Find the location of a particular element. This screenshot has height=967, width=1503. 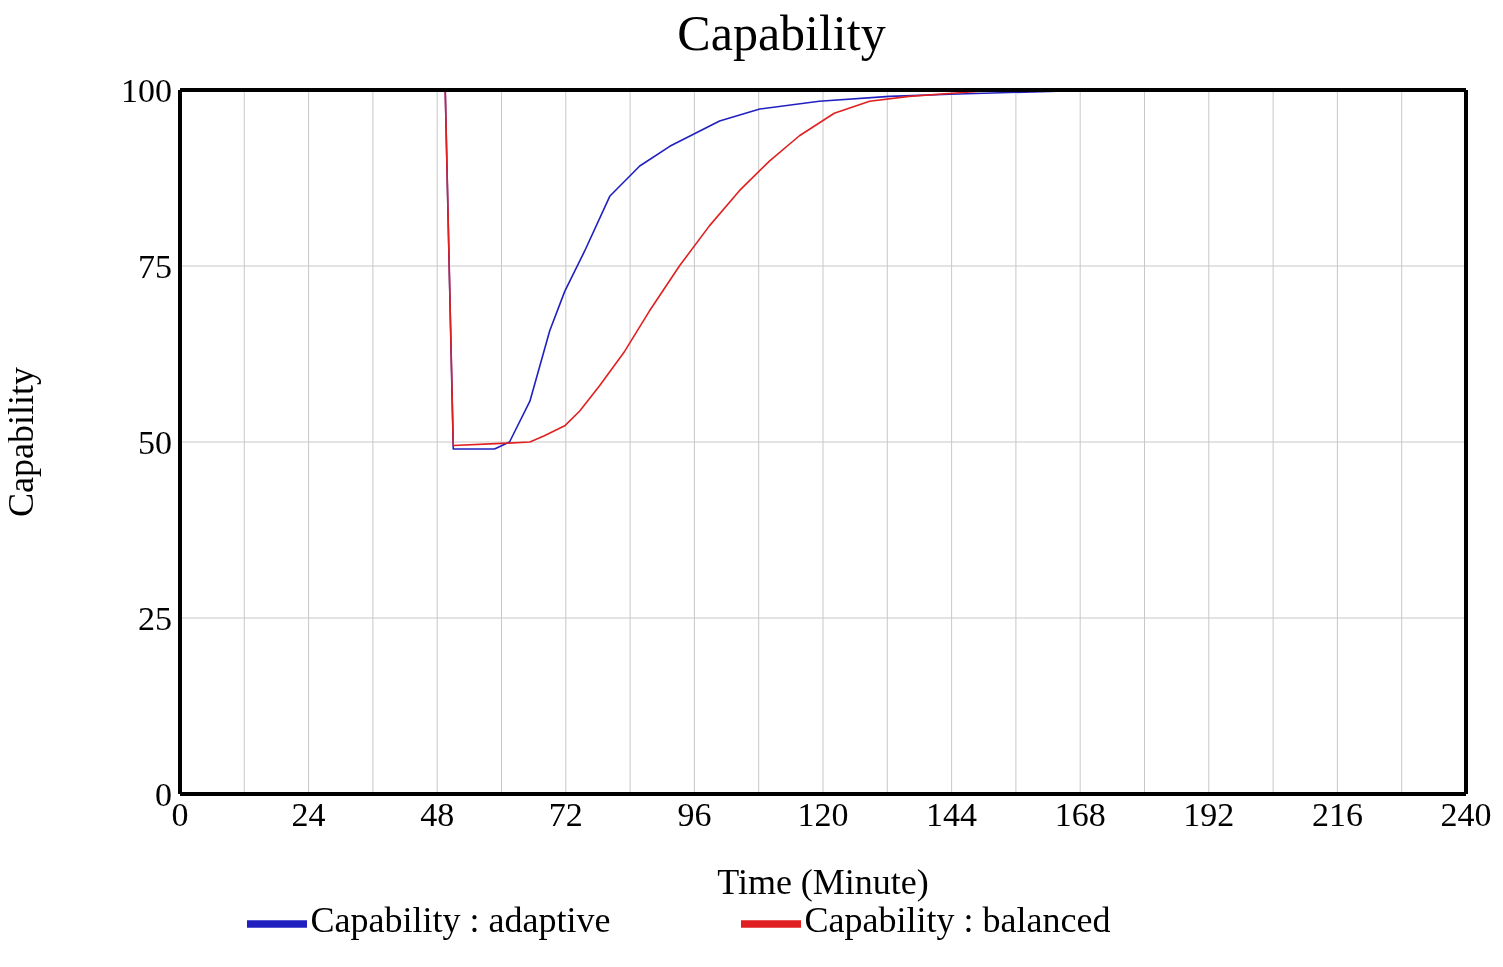

x-tick-label: 192 is located at coordinates (1209, 815).